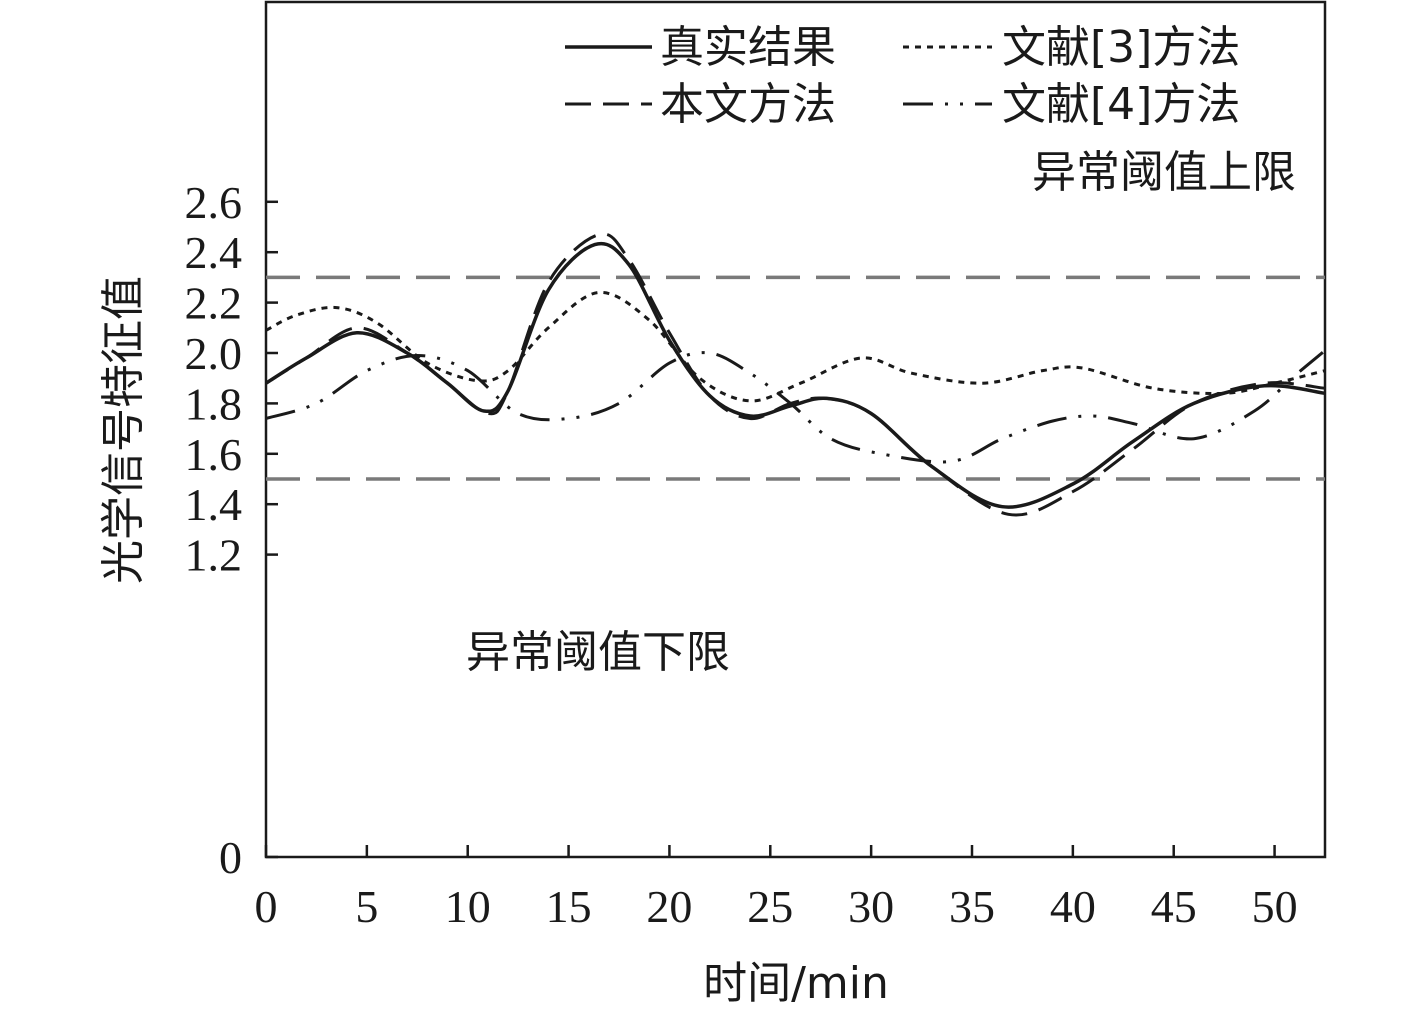 This screenshot has height=1016, width=1417. I want to click on y-tick-label: 2.6, so click(214, 202).